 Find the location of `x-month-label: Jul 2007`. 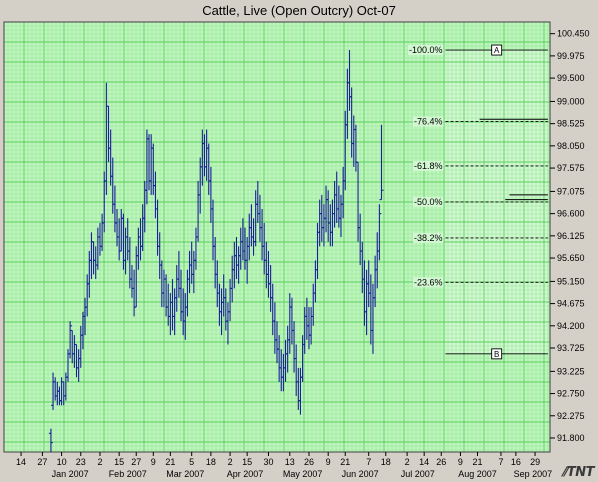

x-month-label: Jul 2007 is located at coordinates (418, 474).